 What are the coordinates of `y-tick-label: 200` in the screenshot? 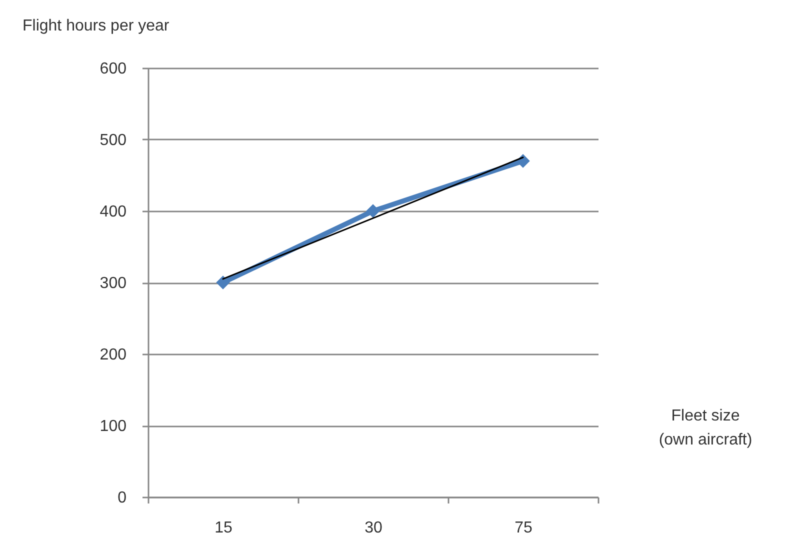 It's located at (113, 355).